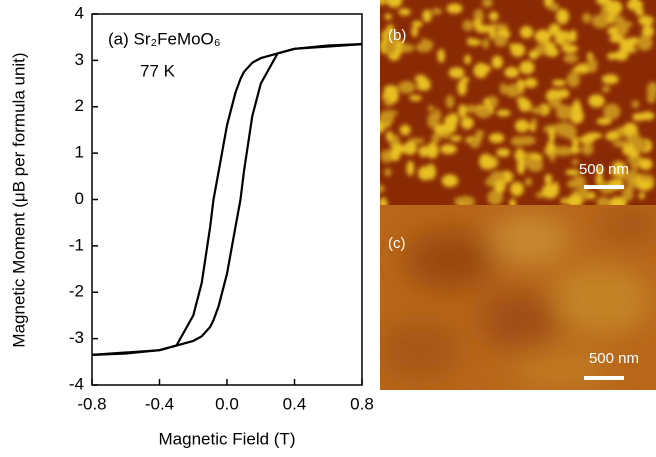  Describe the element at coordinates (91, 403) in the screenshot. I see `x-tick-label: -0.8` at that location.